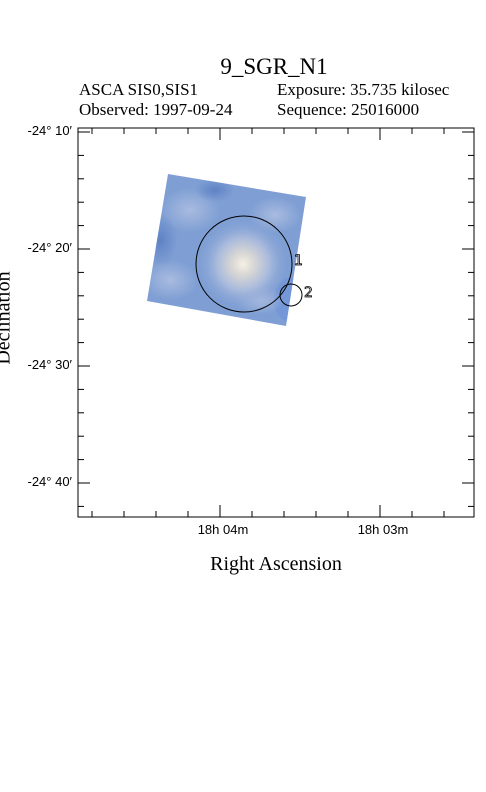 Image resolution: width=486 pixels, height=792 pixels. I want to click on dec-tick-label: -24° 20′, so click(50, 247).